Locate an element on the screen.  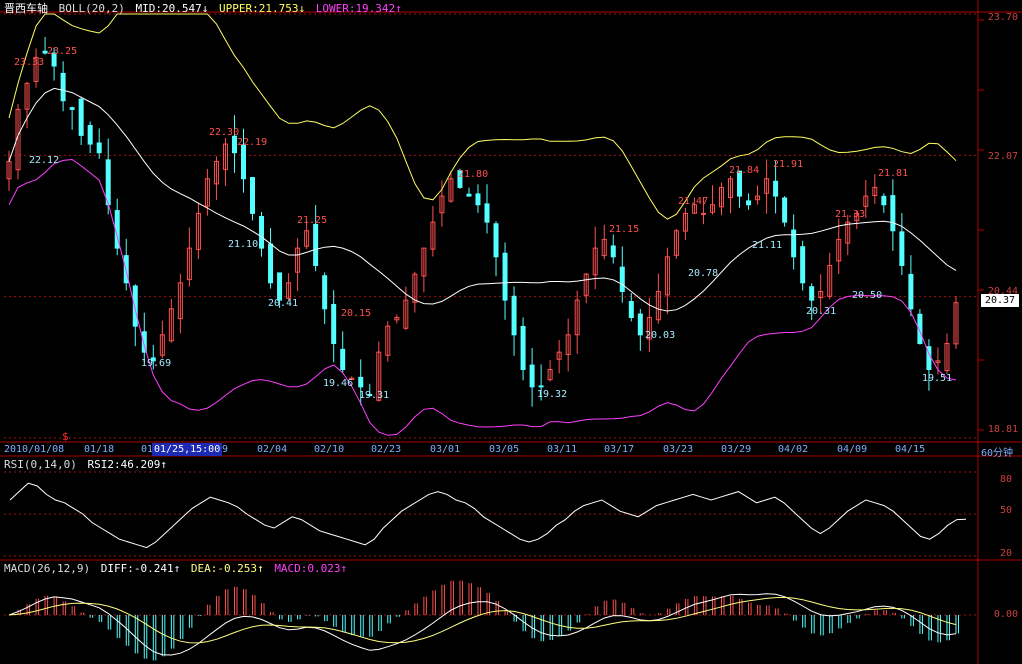
price-tick: 23.70 is located at coordinates (1002, 17).